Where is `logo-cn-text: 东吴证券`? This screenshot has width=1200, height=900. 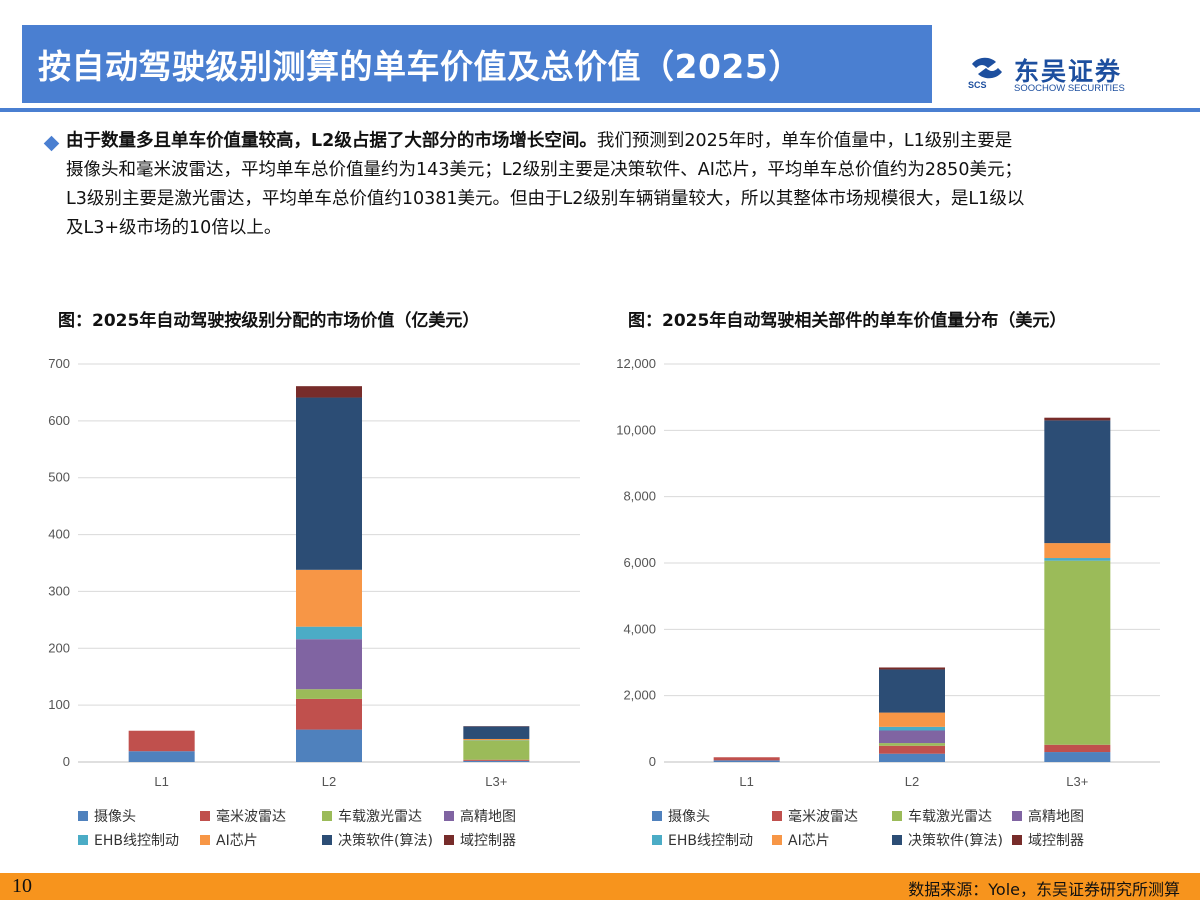 logo-cn-text: 东吴证券 is located at coordinates (1068, 71).